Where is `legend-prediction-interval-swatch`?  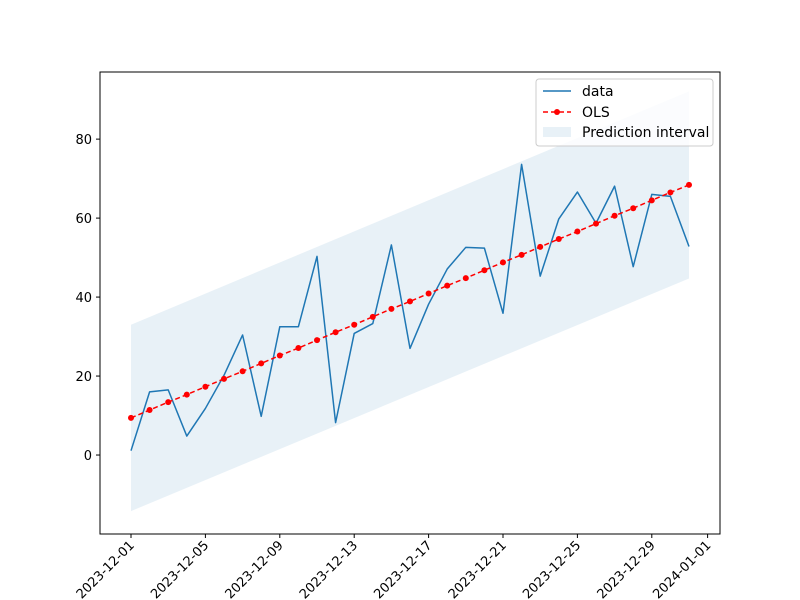 legend-prediction-interval-swatch is located at coordinates (557, 132).